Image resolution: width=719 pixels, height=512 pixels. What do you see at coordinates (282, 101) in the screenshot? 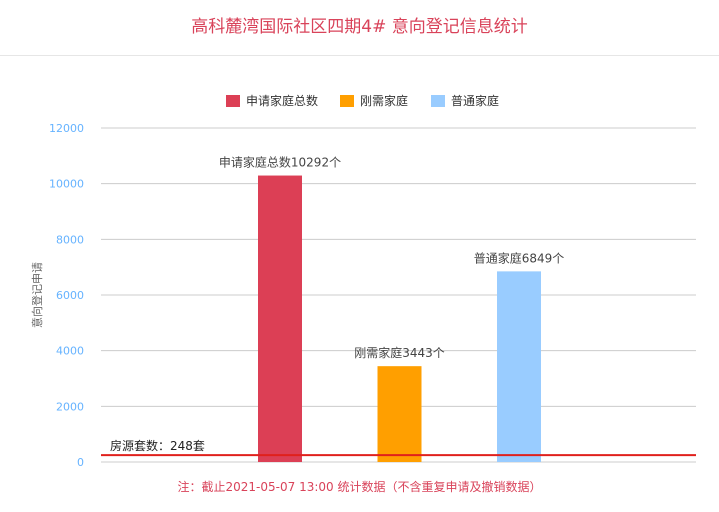
I see `legend-label-applicants: 申请家庭总数` at bounding box center [282, 101].